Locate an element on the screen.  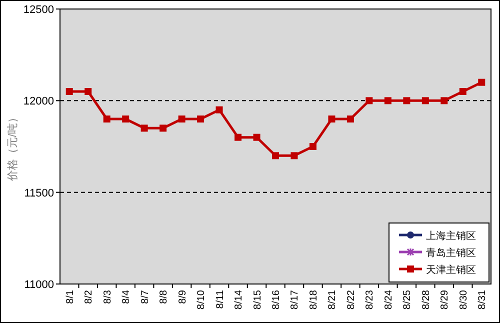
x-tick-label: 8/30 is located at coordinates (464, 300).